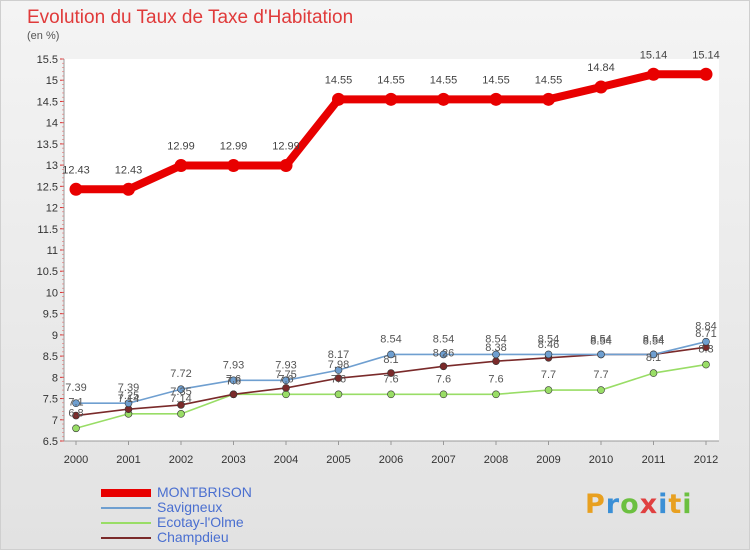  What do you see at coordinates (47, 187) in the screenshot?
I see `y-tick-label: 12.5` at bounding box center [47, 187].